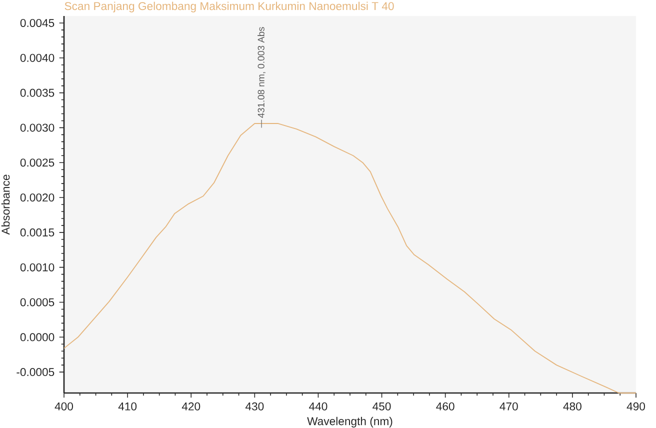  Describe the element at coordinates (35, 372) in the screenshot. I see `y-tick-label: -0.0005` at that location.